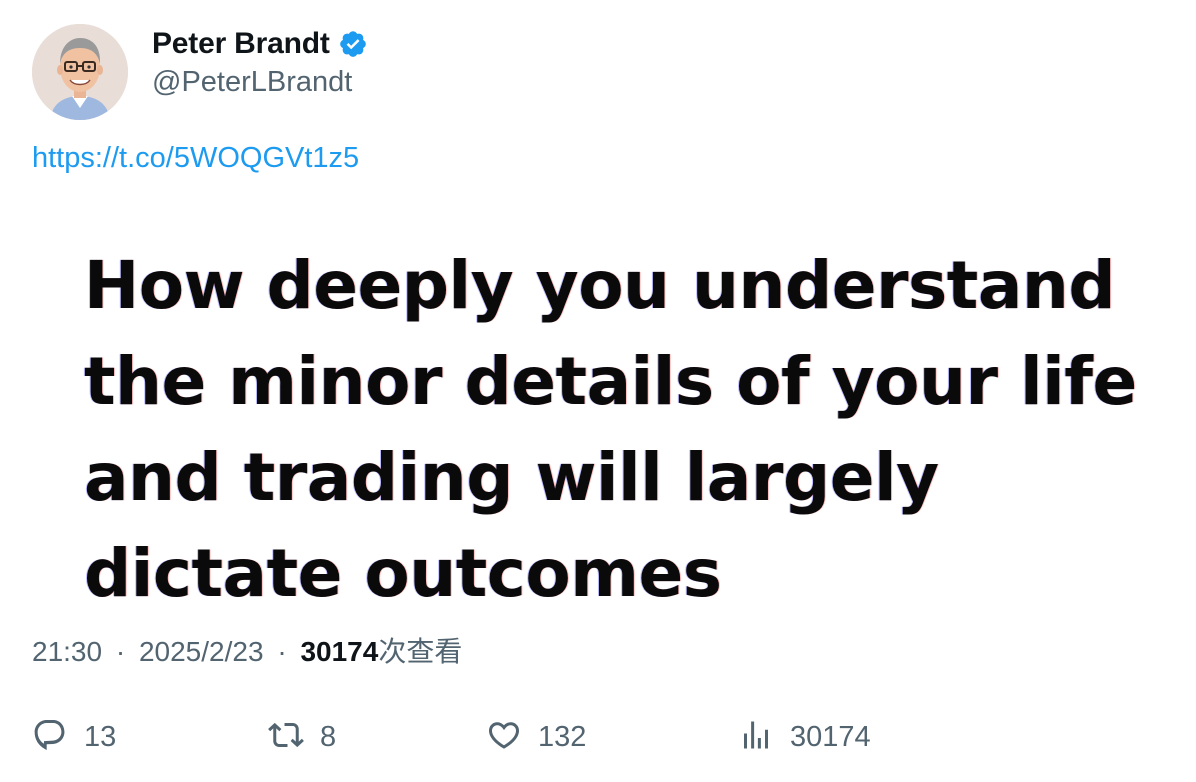 This screenshot has width=1196, height=782. Describe the element at coordinates (100, 736) in the screenshot. I see `reply-count: 13` at that location.